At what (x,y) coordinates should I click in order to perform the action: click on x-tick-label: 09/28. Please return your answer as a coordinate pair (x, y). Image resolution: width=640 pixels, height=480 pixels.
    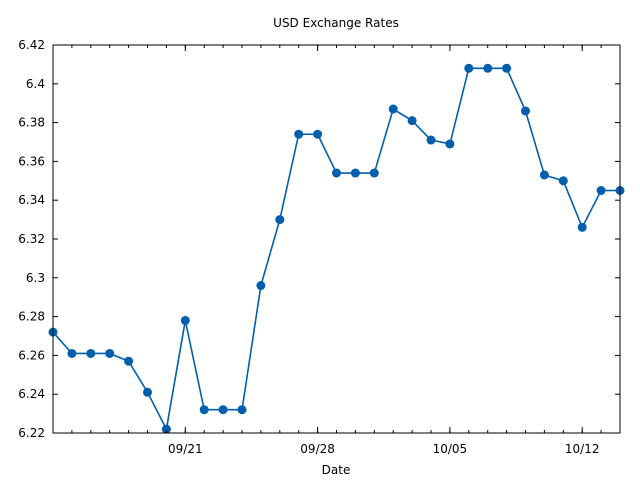
    Looking at the image, I should click on (317, 449).